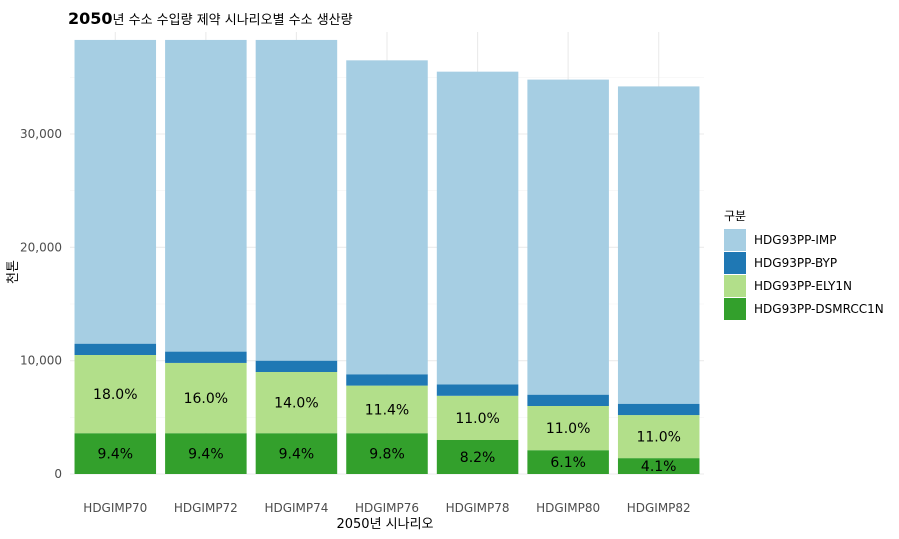 This screenshot has width=899, height=539. I want to click on y-tick-label: 30,000, so click(41, 134).